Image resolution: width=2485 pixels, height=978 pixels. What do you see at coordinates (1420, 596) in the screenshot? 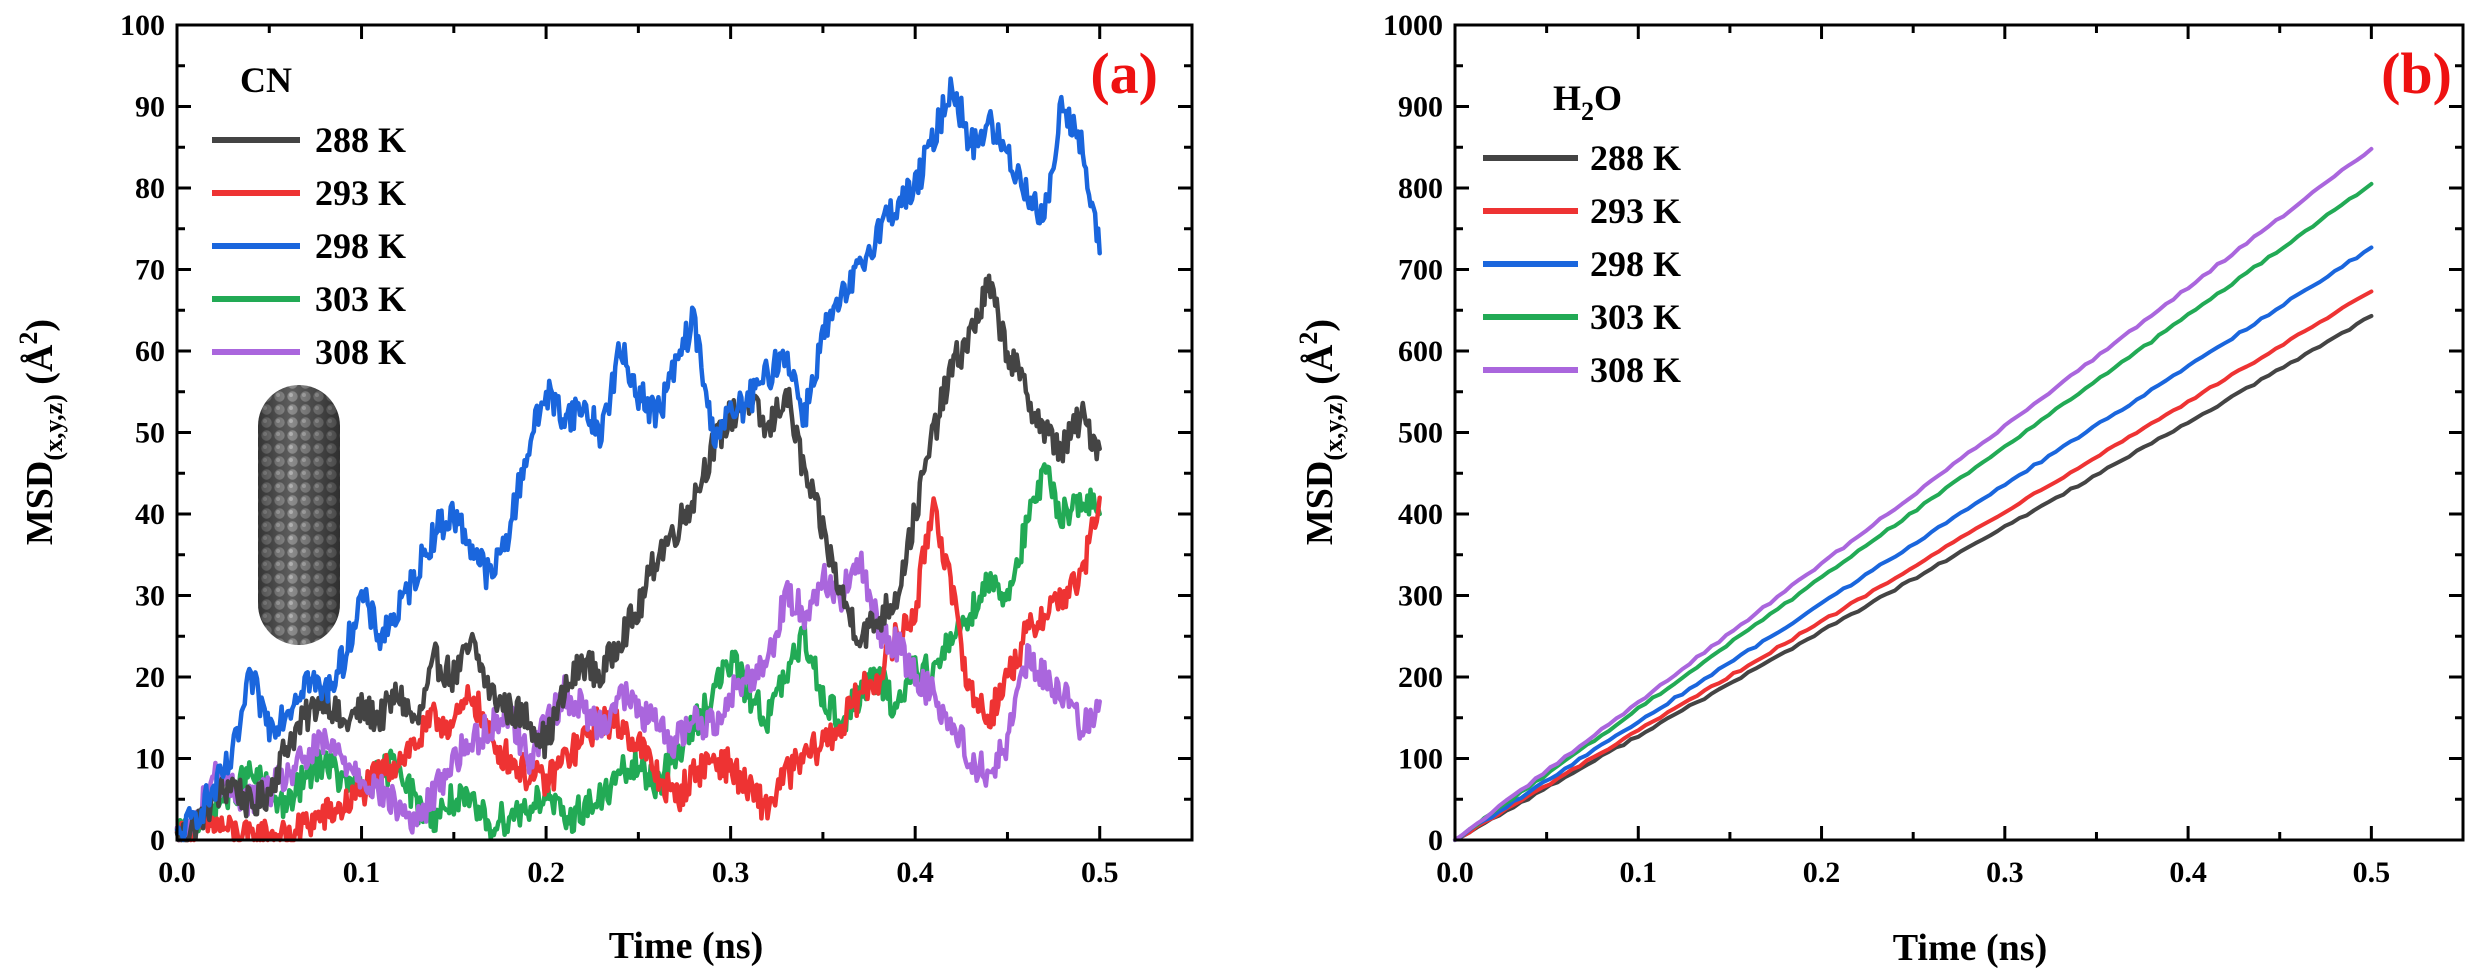
I see `y-tick-label: 300` at bounding box center [1420, 596].